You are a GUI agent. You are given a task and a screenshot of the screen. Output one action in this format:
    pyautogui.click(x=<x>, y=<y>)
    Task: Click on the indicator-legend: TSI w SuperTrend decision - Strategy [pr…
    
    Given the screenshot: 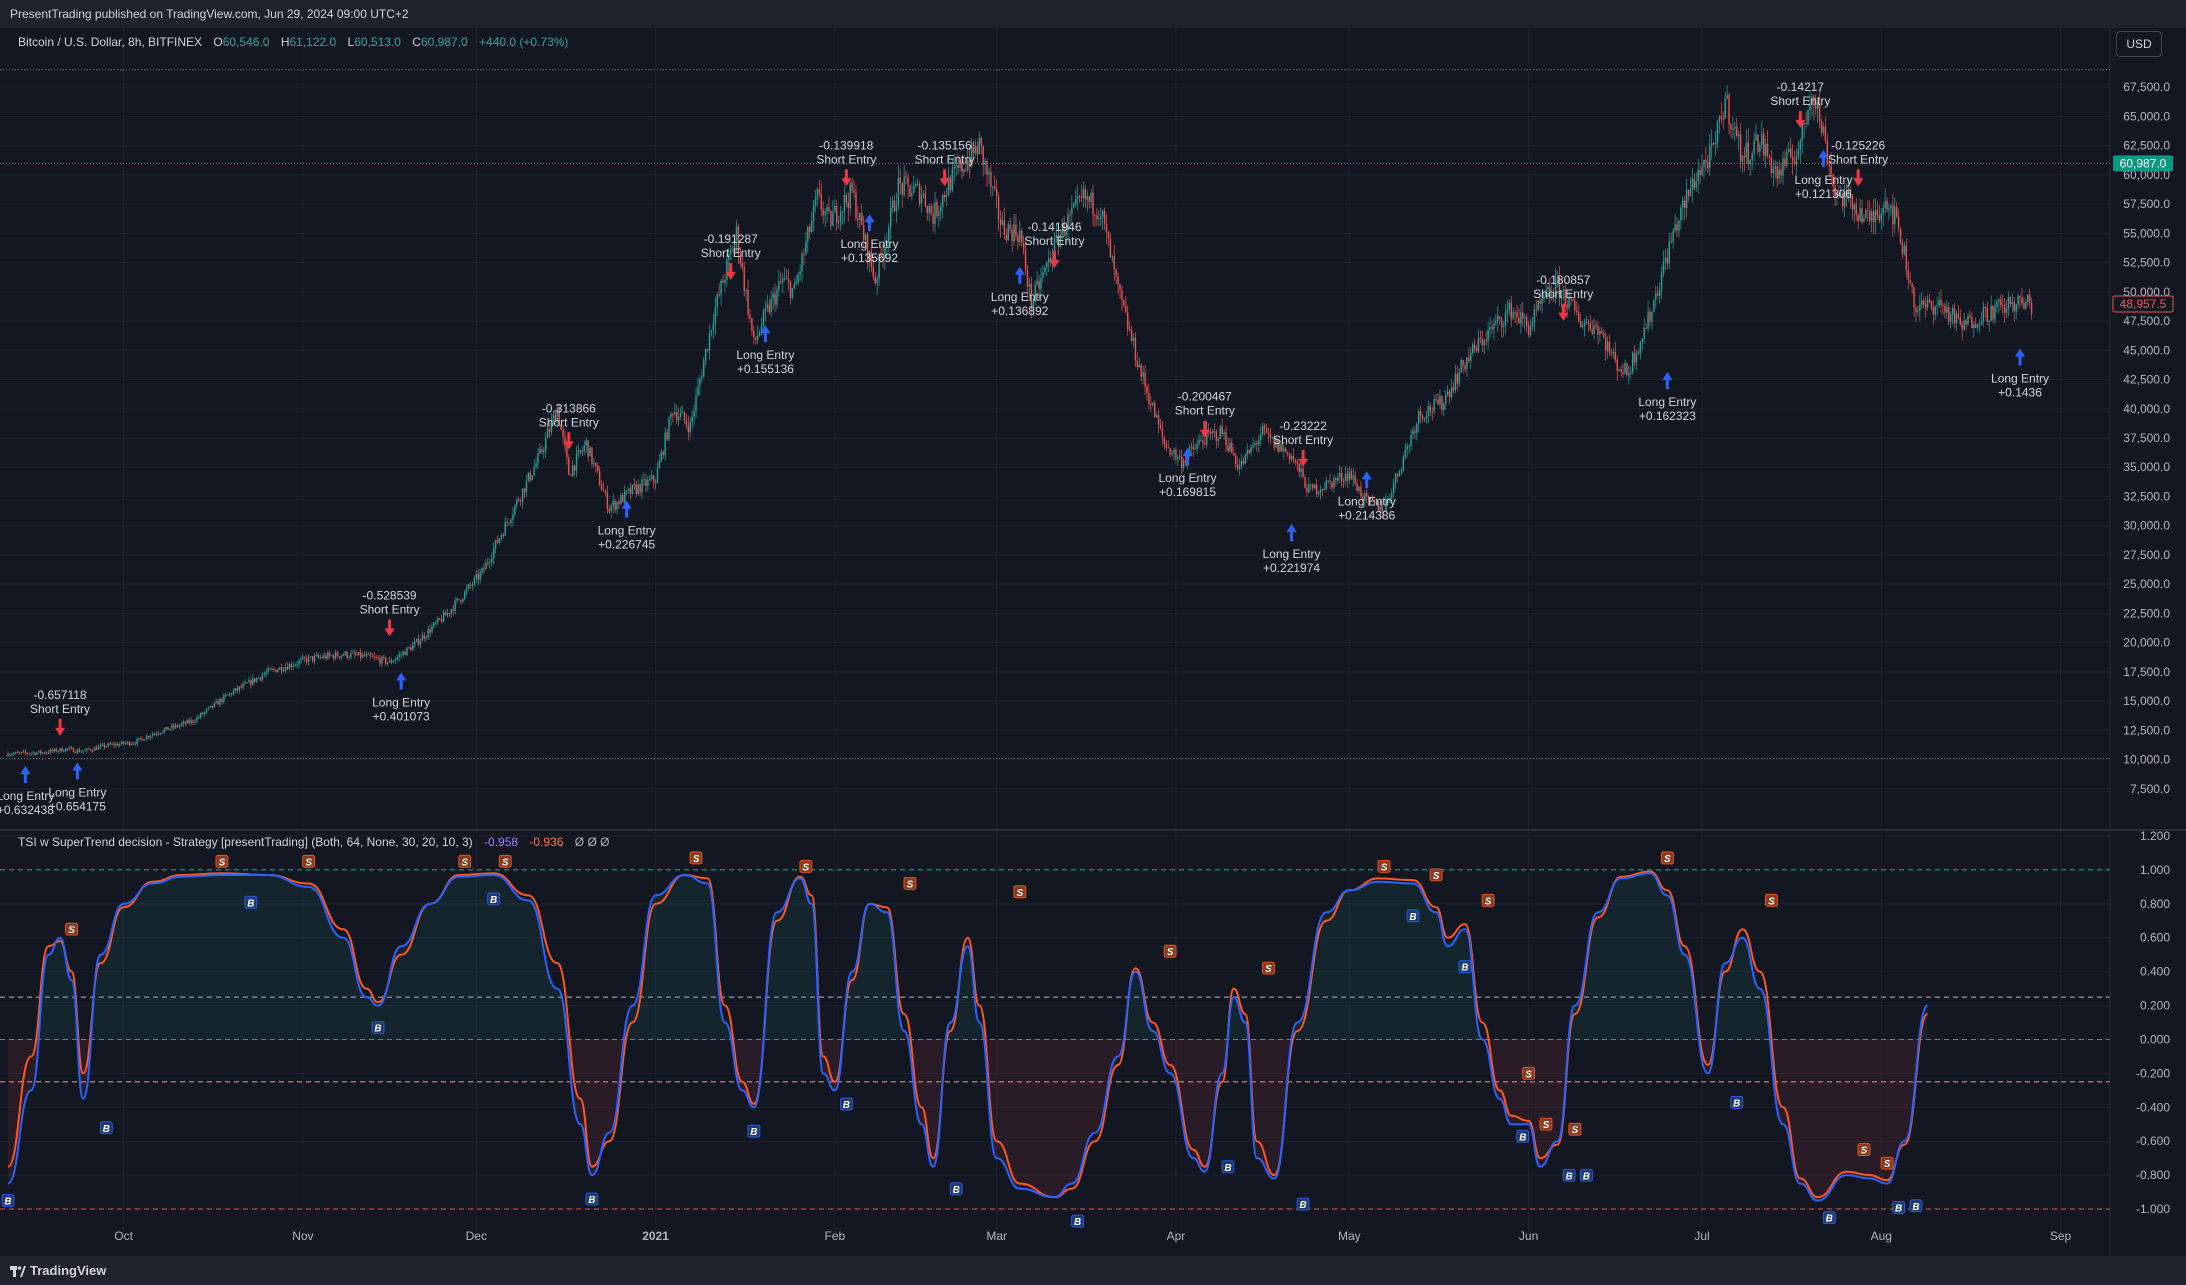 What is the action you would take?
    pyautogui.click(x=313, y=842)
    